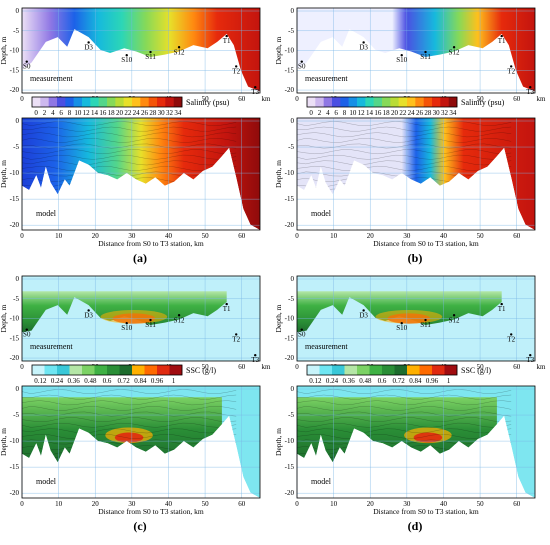 The height and width of the screenshot is (545, 550). Describe the element at coordinates (502, 41) in the screenshot. I see `station-label: T1` at that location.